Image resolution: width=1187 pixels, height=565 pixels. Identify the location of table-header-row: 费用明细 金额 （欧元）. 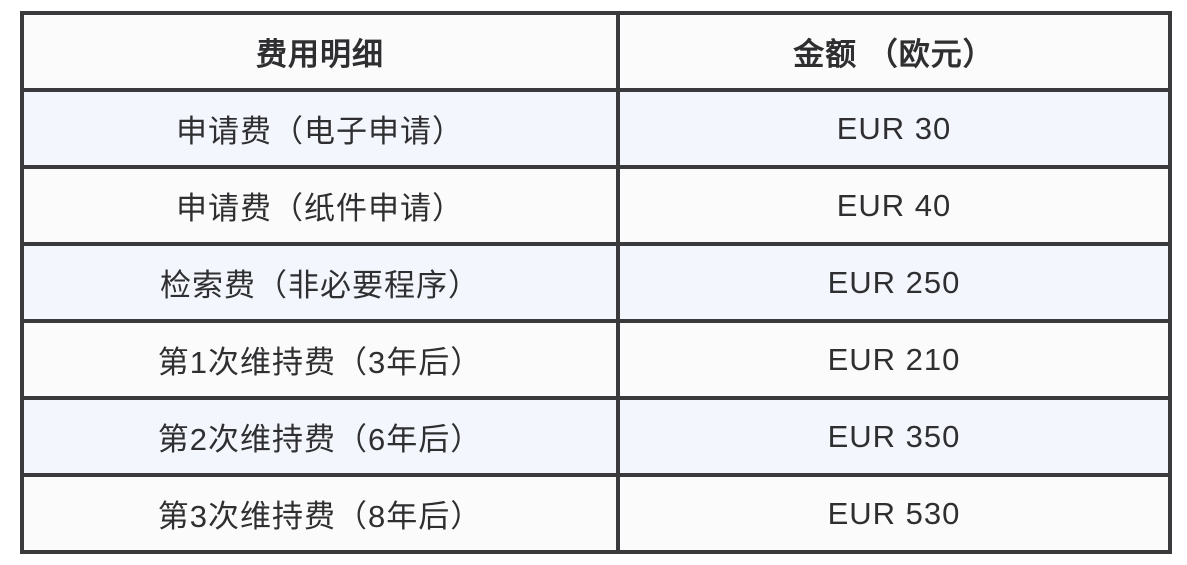
(596, 51).